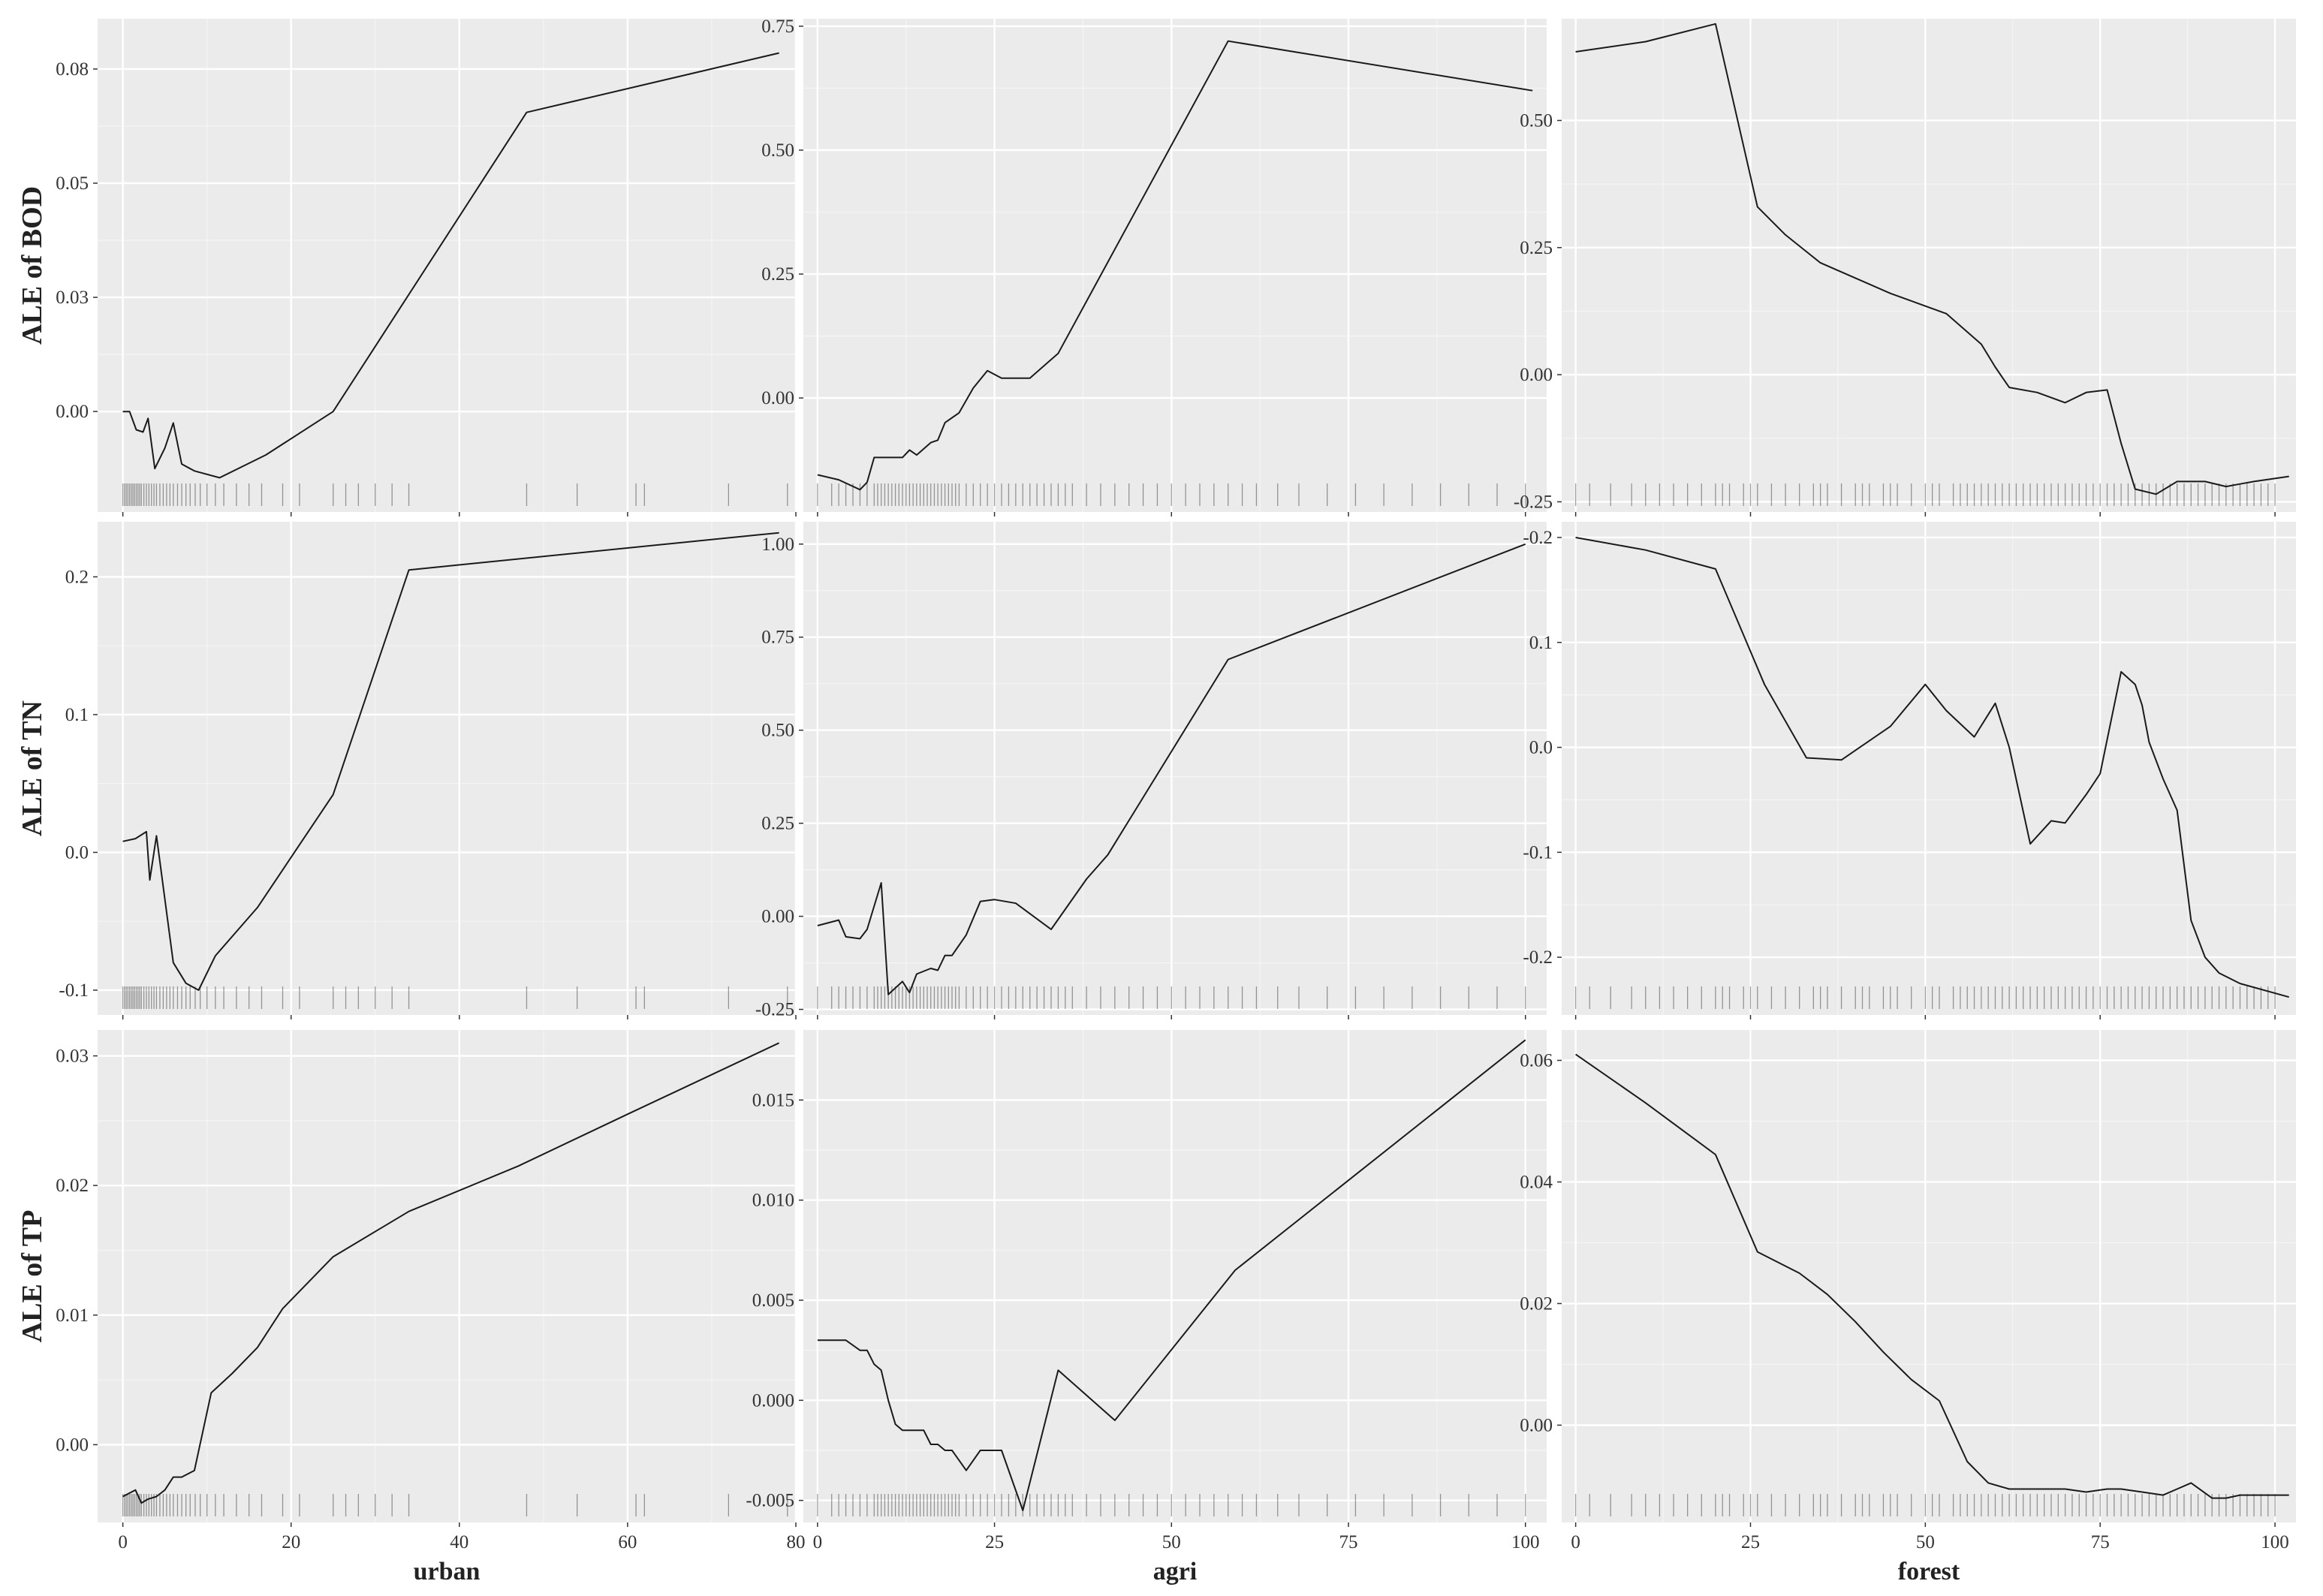  Describe the element at coordinates (459, 1542) in the screenshot. I see `x-tick-label: 40` at that location.